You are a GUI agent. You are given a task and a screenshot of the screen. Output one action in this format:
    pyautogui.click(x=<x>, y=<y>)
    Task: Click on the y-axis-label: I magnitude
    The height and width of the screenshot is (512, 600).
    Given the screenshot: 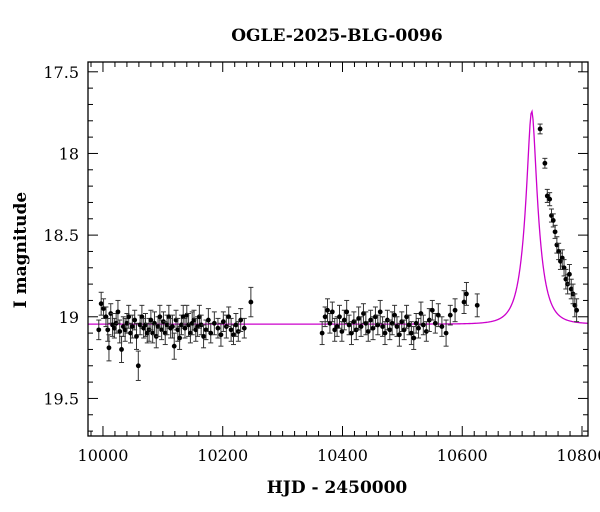 What is the action you would take?
    pyautogui.click(x=21, y=250)
    